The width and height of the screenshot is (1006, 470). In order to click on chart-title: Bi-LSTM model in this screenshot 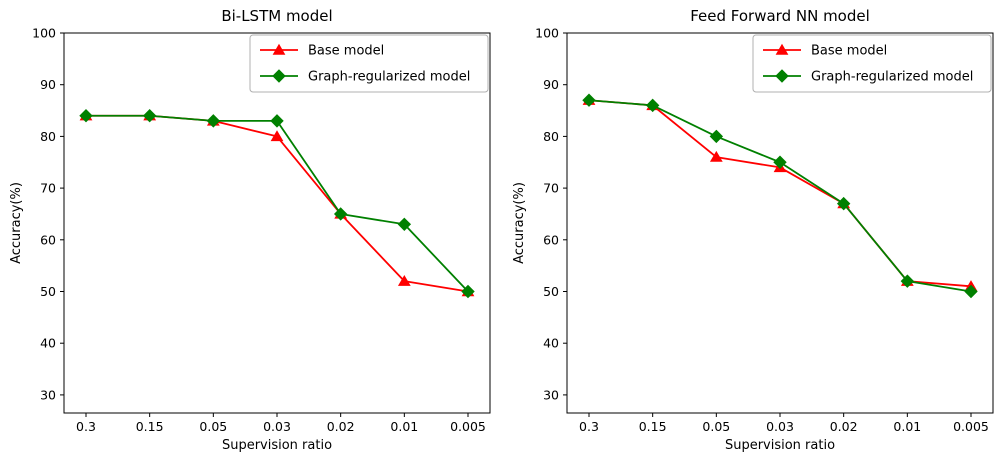, I will do `click(276, 16)`.